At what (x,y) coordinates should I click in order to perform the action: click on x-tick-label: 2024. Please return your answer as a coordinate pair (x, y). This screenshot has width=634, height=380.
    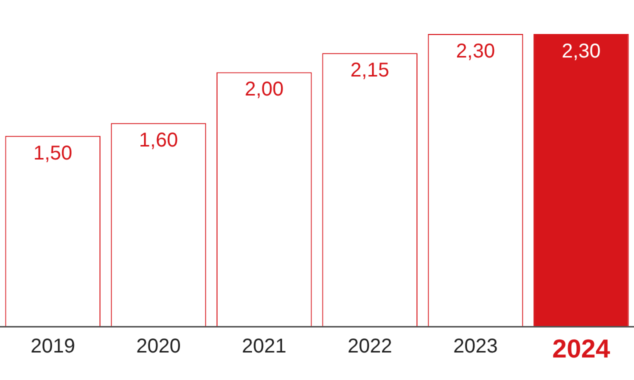
    Looking at the image, I should click on (581, 349).